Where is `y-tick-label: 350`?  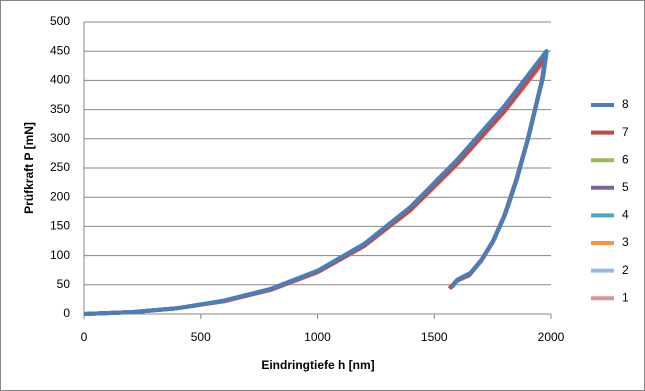 y-tick-label: 350 is located at coordinates (60, 109).